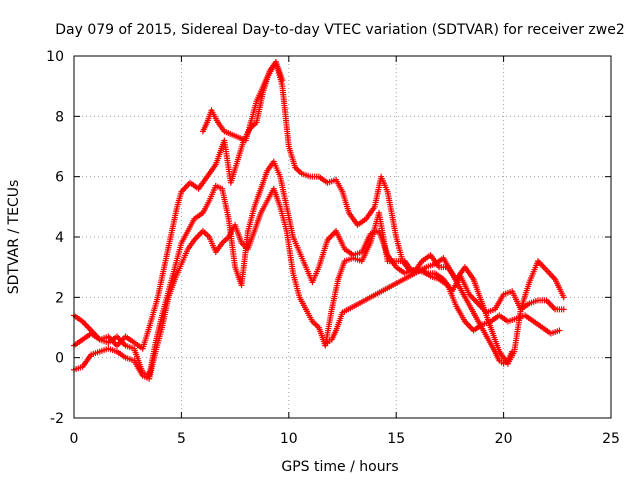 Image resolution: width=640 pixels, height=480 pixels. Describe the element at coordinates (59, 238) in the screenshot. I see `y-tick-label: 4` at that location.